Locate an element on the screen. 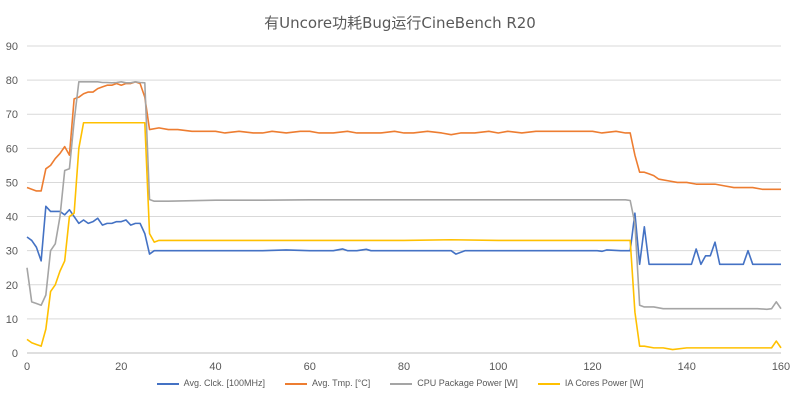  y-tick-label: 30 is located at coordinates (12, 252).